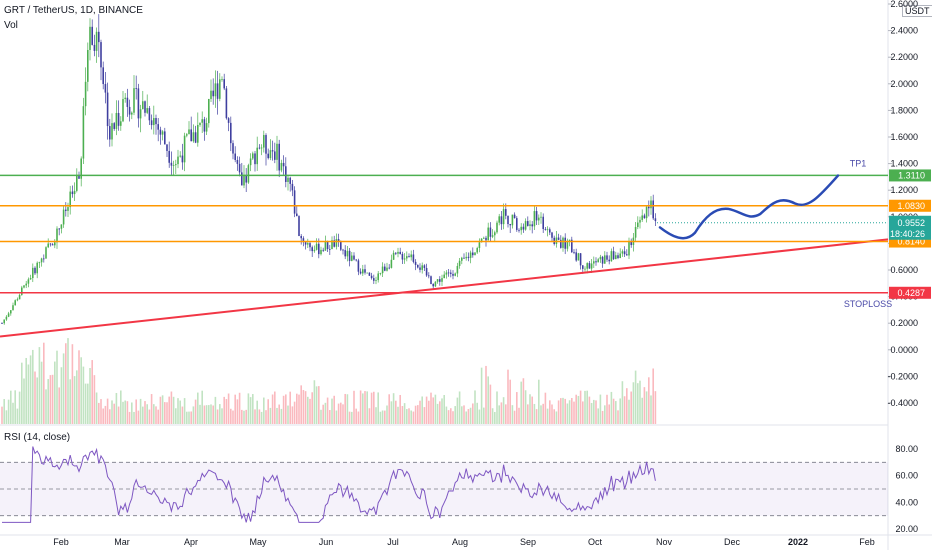 Image resolution: width=932 pixels, height=550 pixels. I want to click on x-tick-label: Oct, so click(595, 542).